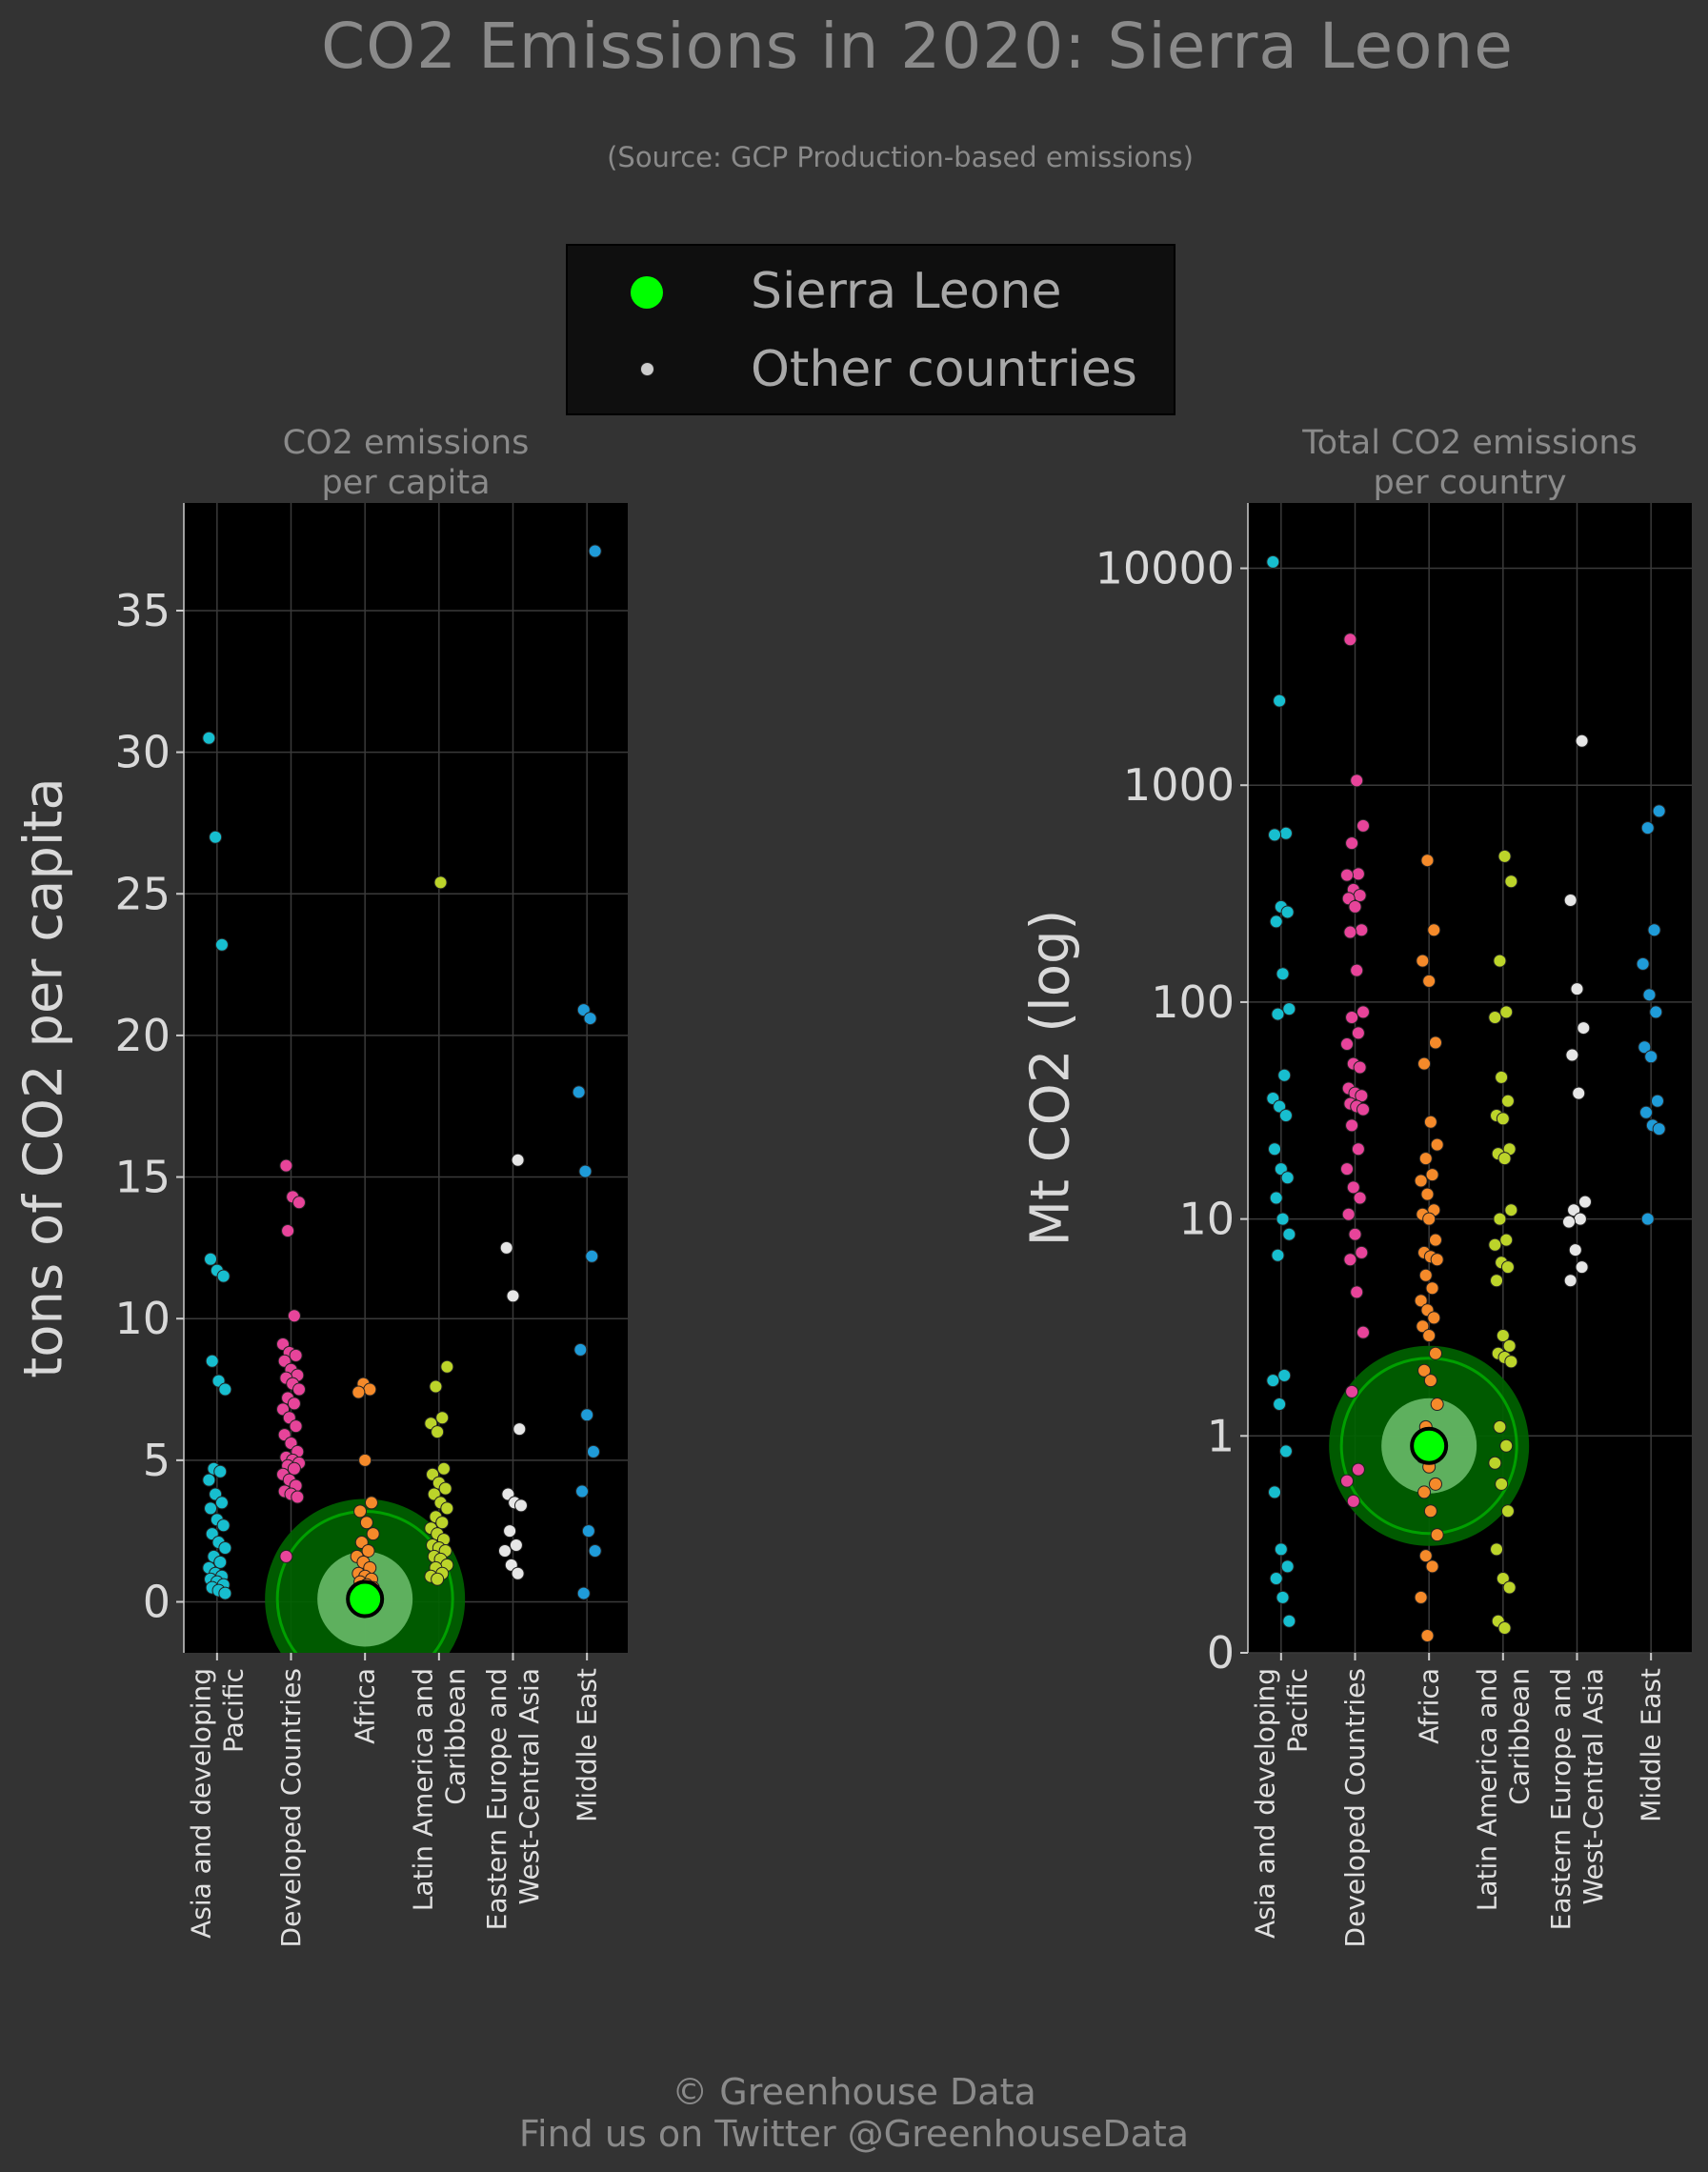 The image size is (1708, 2172). Describe the element at coordinates (1466, 1098) in the screenshot. I see `data-points` at that location.